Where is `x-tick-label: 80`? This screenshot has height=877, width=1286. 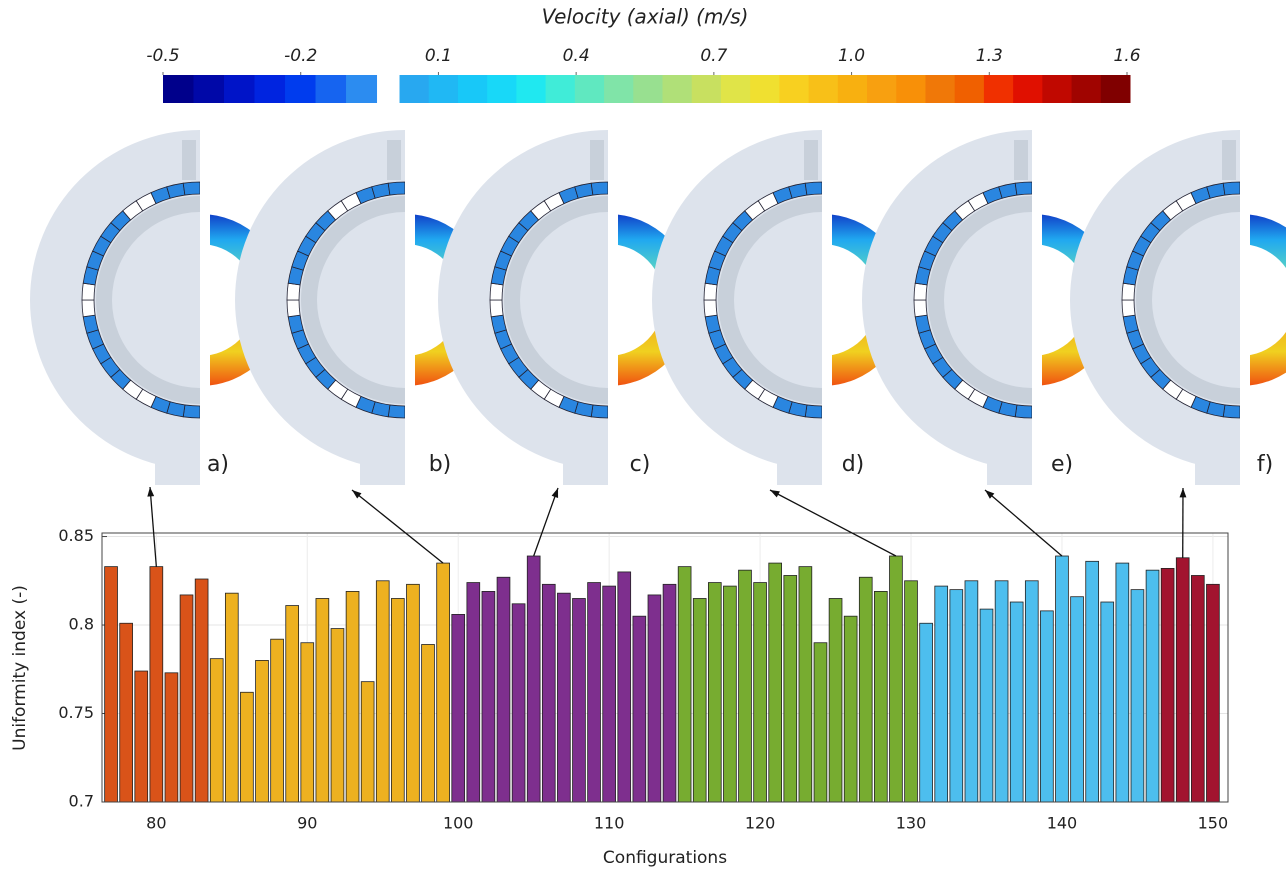 x-tick-label: 80 is located at coordinates (156, 823).